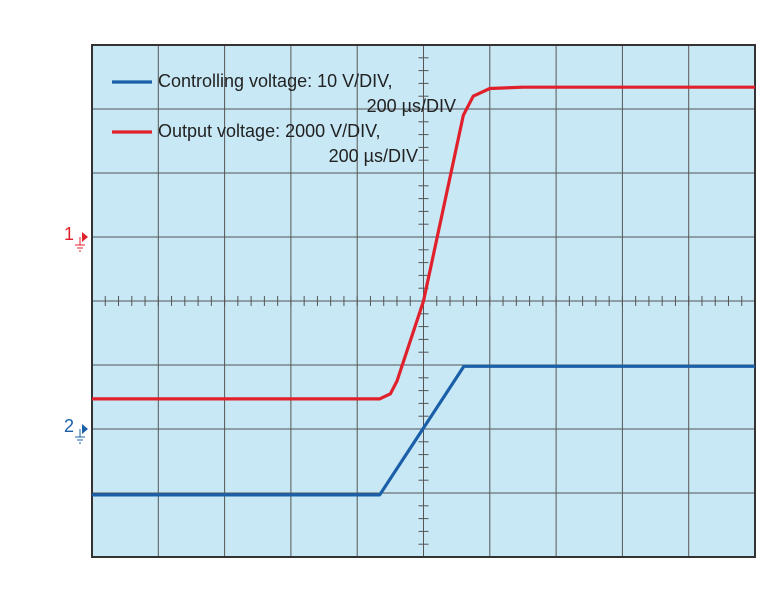  What do you see at coordinates (69, 234) in the screenshot?
I see `channel-label: 1` at bounding box center [69, 234].